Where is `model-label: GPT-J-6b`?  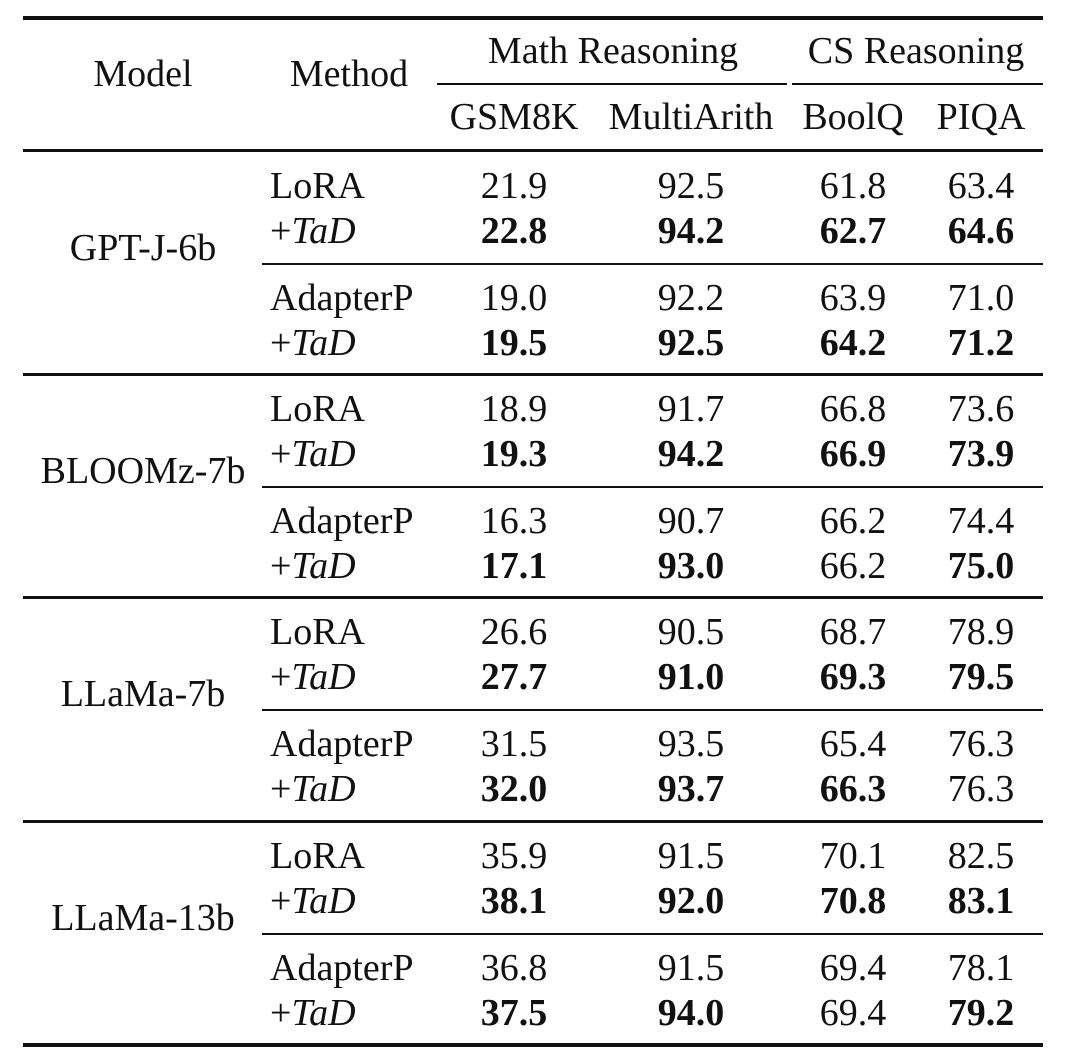 model-label: GPT-J-6b is located at coordinates (143, 248).